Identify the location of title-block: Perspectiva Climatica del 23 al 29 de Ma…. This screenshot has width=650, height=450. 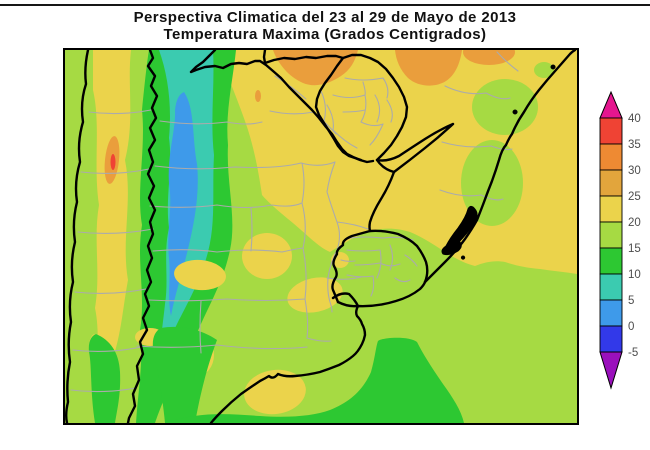
(325, 26).